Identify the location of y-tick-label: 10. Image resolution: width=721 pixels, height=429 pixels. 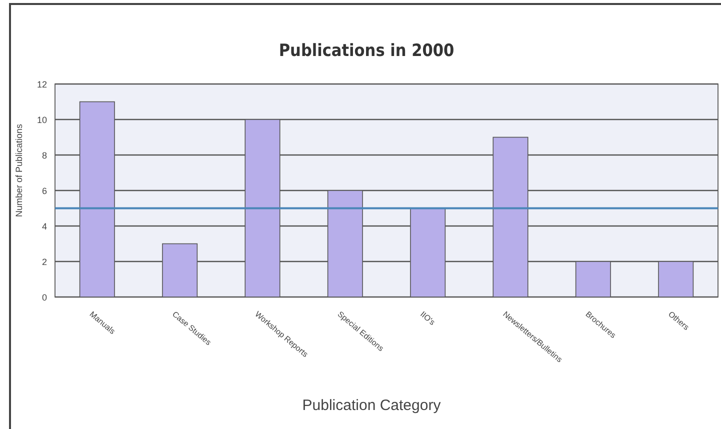
(41, 120).